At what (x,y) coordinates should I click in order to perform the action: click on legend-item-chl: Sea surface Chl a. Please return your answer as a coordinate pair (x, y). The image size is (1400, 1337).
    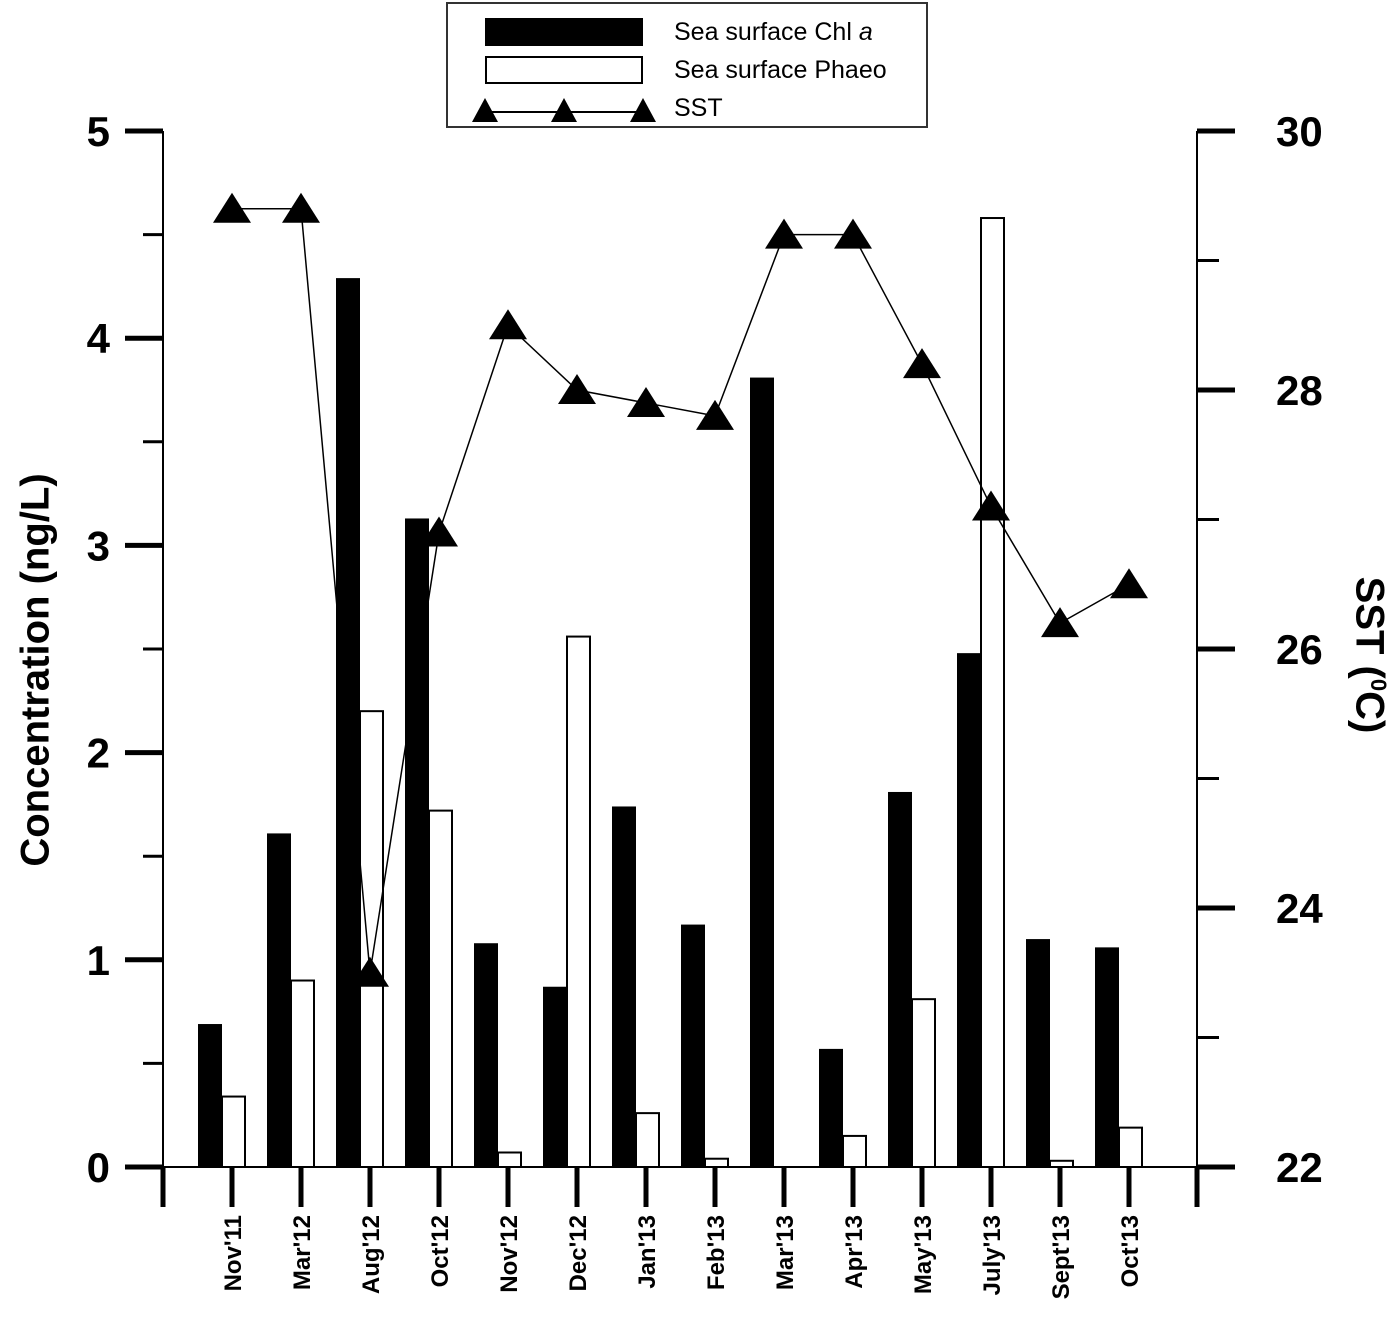
    Looking at the image, I should click on (687, 34).